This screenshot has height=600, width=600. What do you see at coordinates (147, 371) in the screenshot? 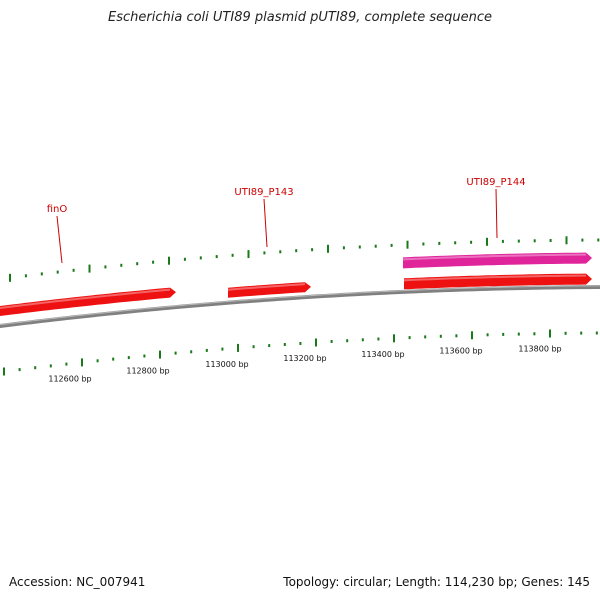
I see `scale-label: 112800 bp` at bounding box center [147, 371].